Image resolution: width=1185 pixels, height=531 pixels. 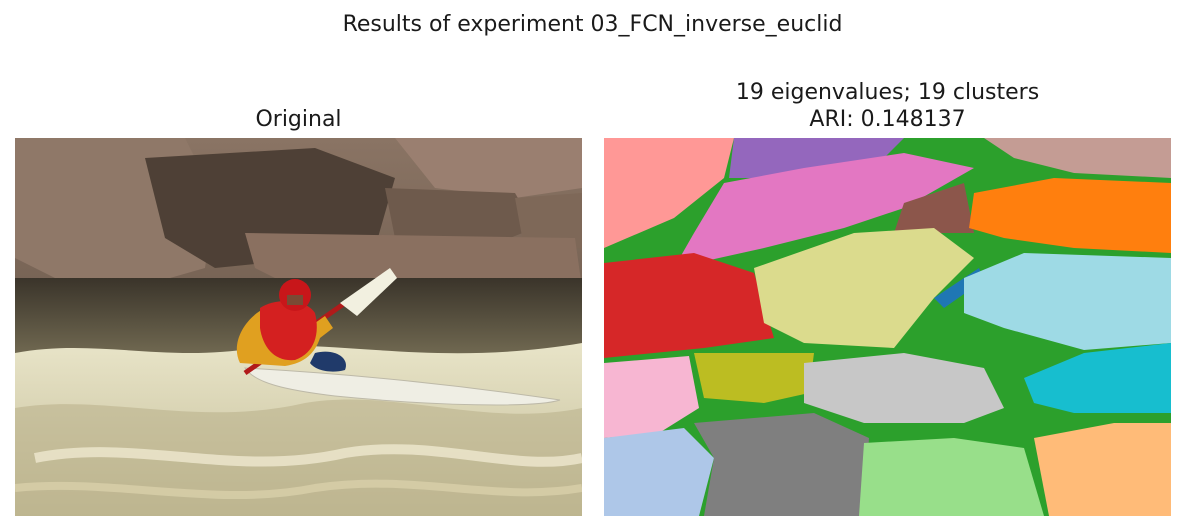 I want to click on paddle-blade, so click(x=368, y=292).